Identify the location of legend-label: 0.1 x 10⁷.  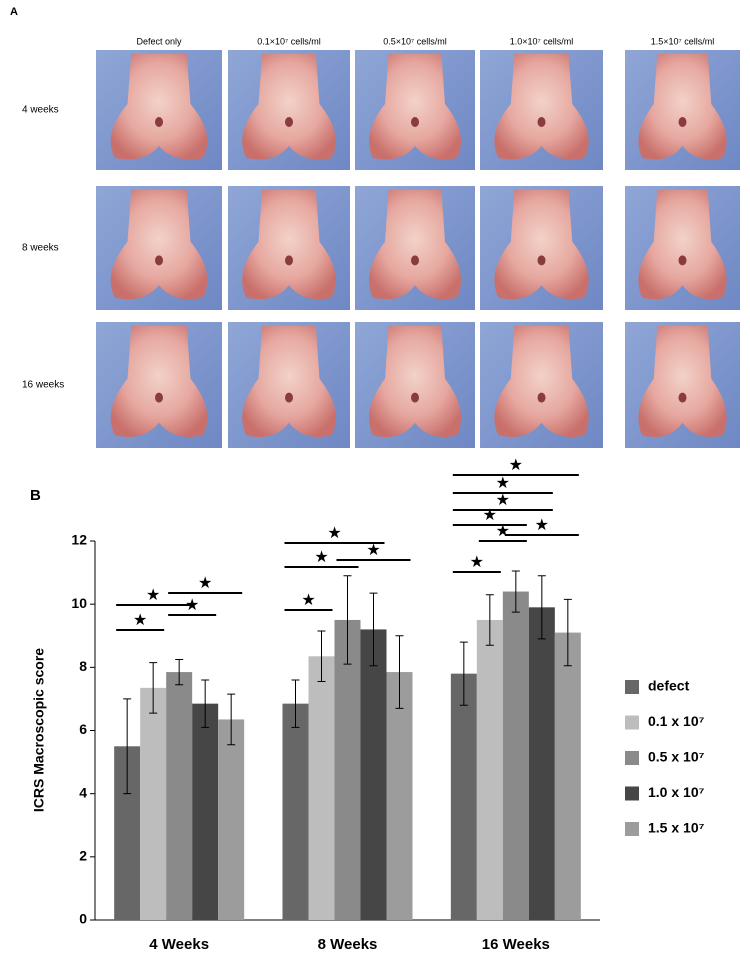
(676, 721).